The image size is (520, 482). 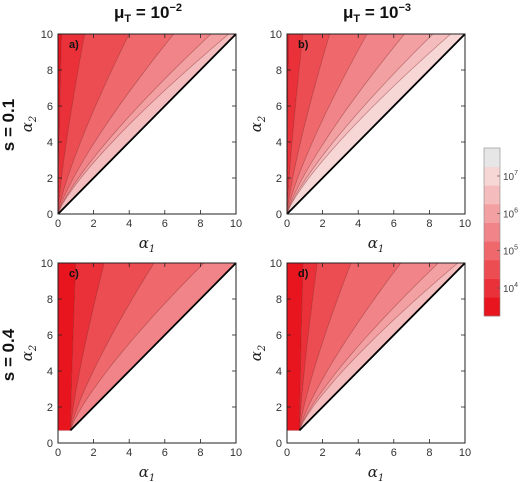 What do you see at coordinates (510, 251) in the screenshot?
I see `colorbar-tick-label: 10⁵` at bounding box center [510, 251].